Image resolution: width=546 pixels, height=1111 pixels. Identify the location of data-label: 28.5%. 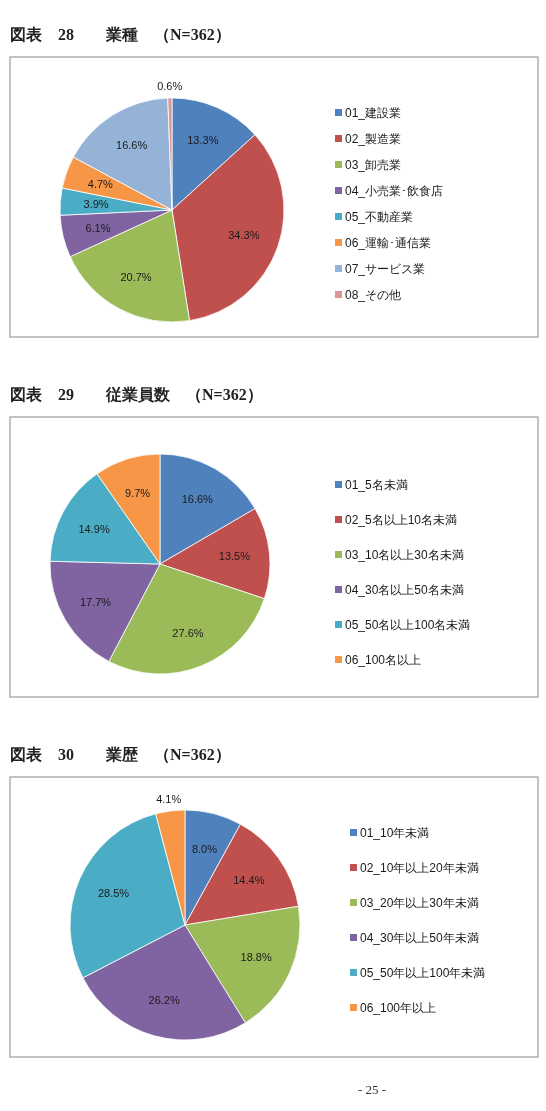
(113, 893).